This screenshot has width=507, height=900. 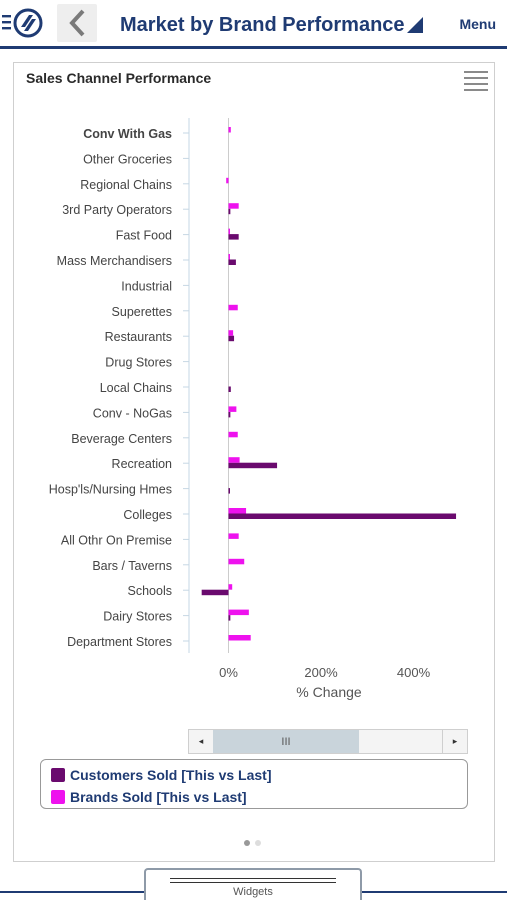 I want to click on chart-scrollbar: ◂ III ▸, so click(x=328, y=741).